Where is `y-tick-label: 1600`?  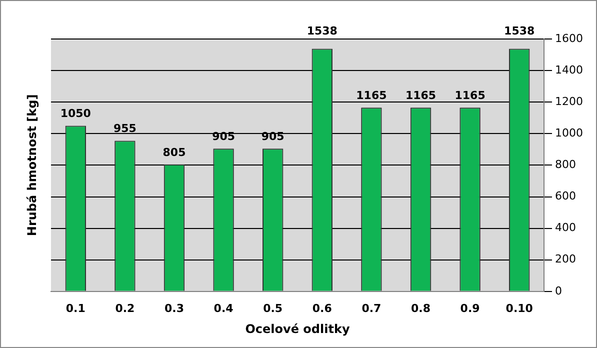 y-tick-label: 1600 is located at coordinates (569, 38).